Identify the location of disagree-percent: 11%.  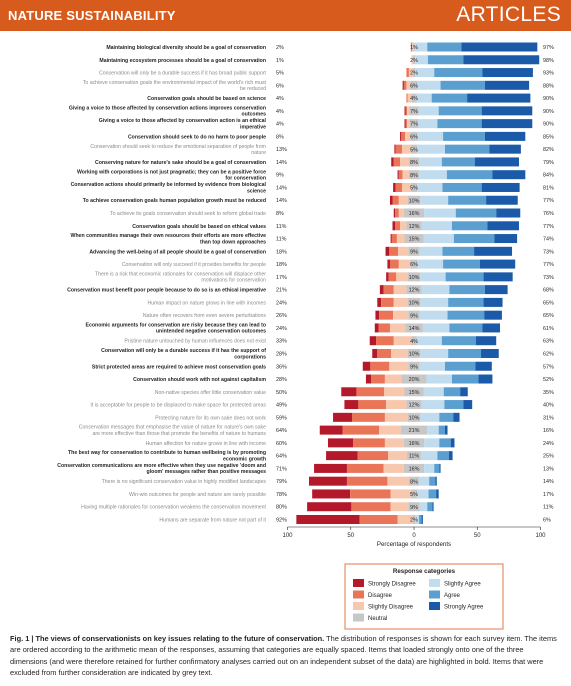
(281, 227).